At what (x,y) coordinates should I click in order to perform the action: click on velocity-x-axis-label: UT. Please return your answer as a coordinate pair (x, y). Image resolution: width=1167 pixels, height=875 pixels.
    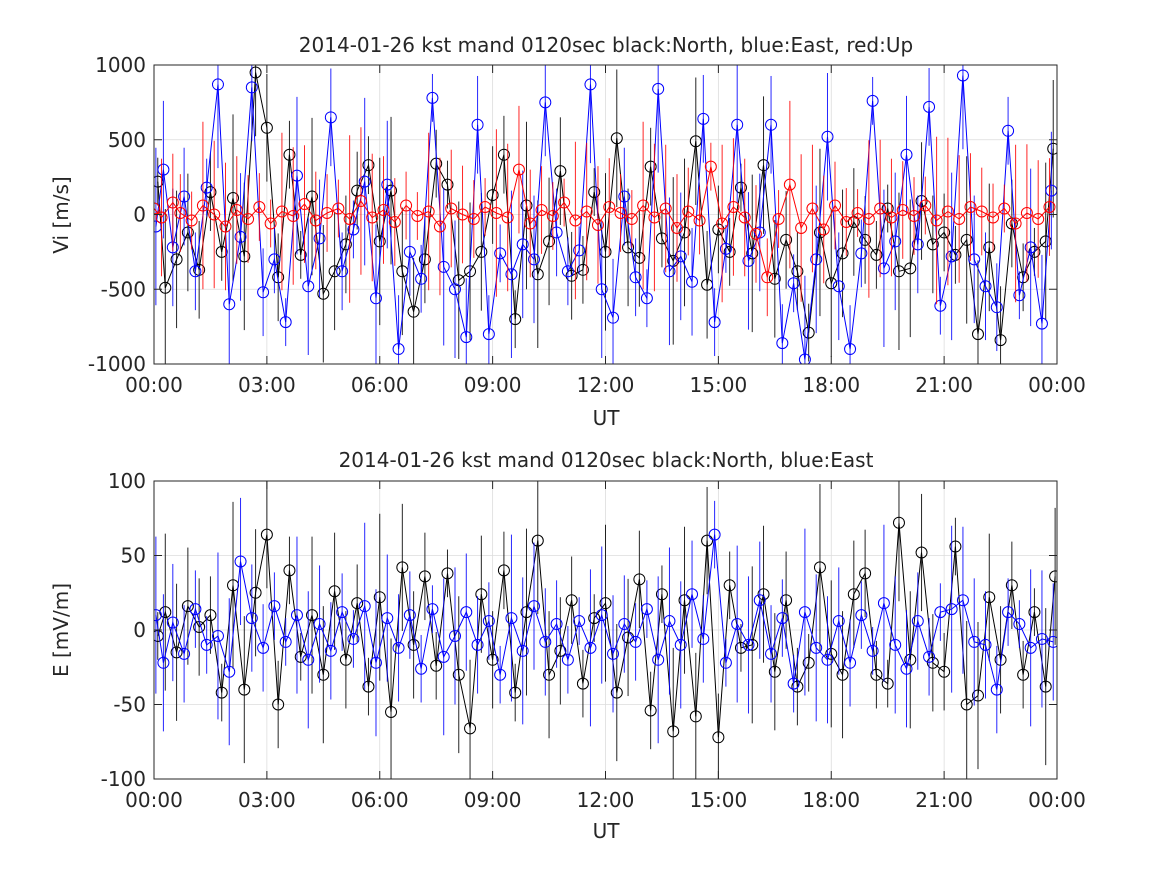
    Looking at the image, I should click on (607, 418).